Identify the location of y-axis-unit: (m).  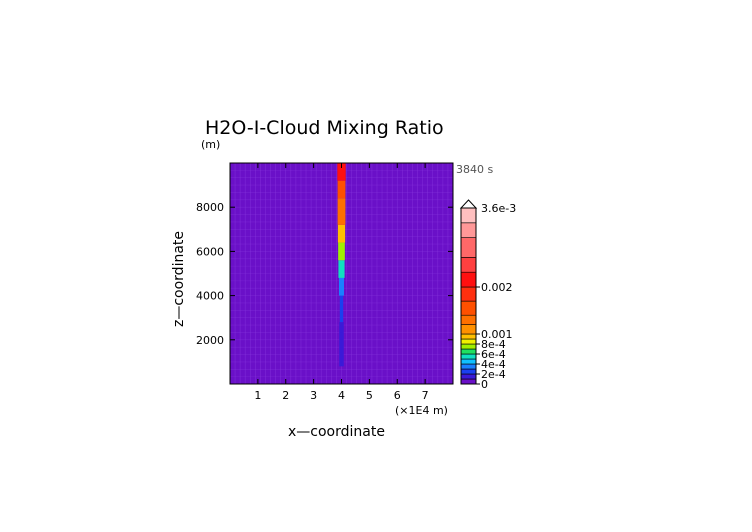
(210, 144).